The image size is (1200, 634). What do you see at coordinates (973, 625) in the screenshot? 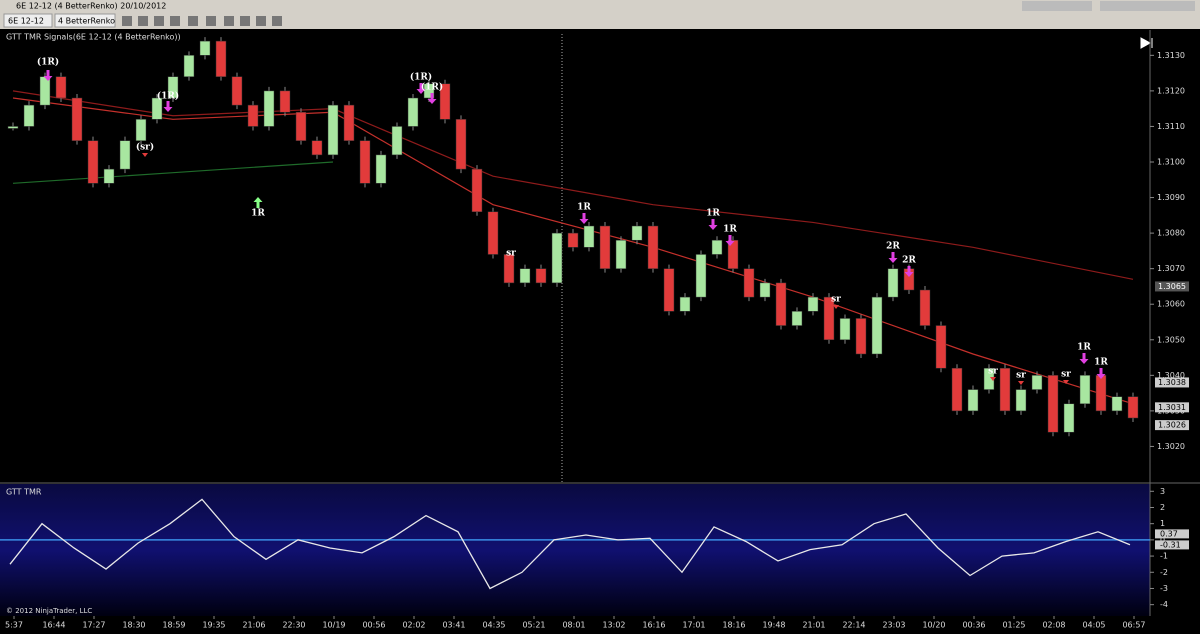
I see `x-tick-label: 00:36` at bounding box center [973, 625].